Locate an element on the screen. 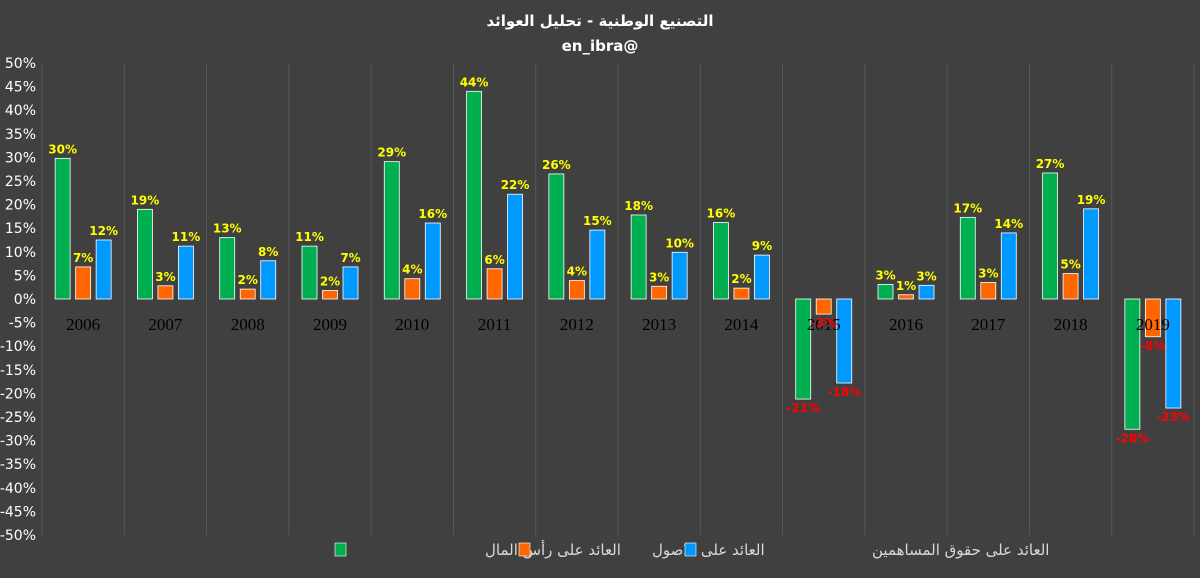 This screenshot has height=578, width=1200. y-tick-label: -45% is located at coordinates (18, 512).